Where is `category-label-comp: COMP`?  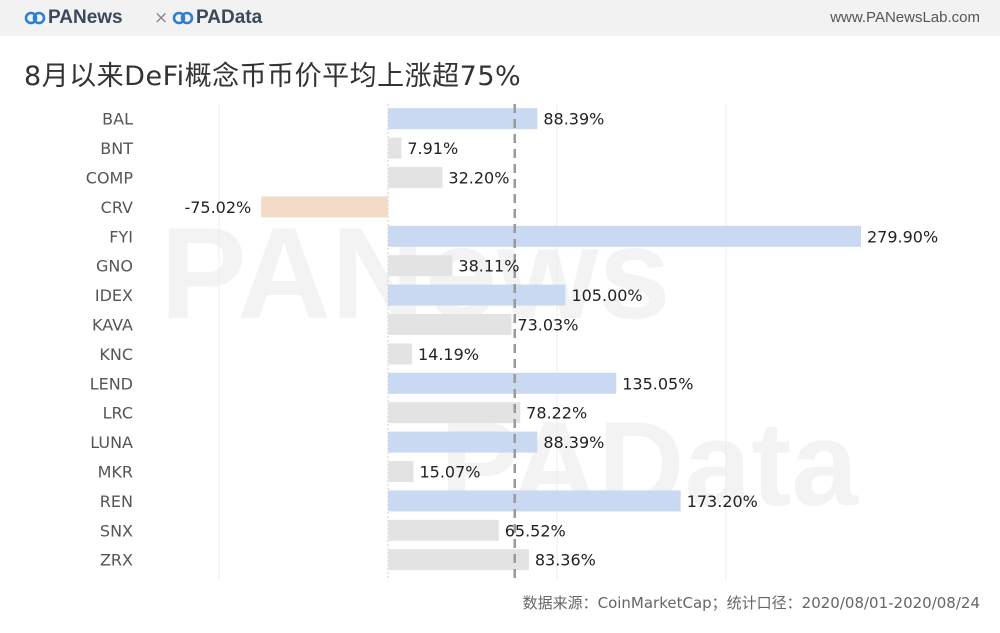
category-label-comp: COMP is located at coordinates (110, 178).